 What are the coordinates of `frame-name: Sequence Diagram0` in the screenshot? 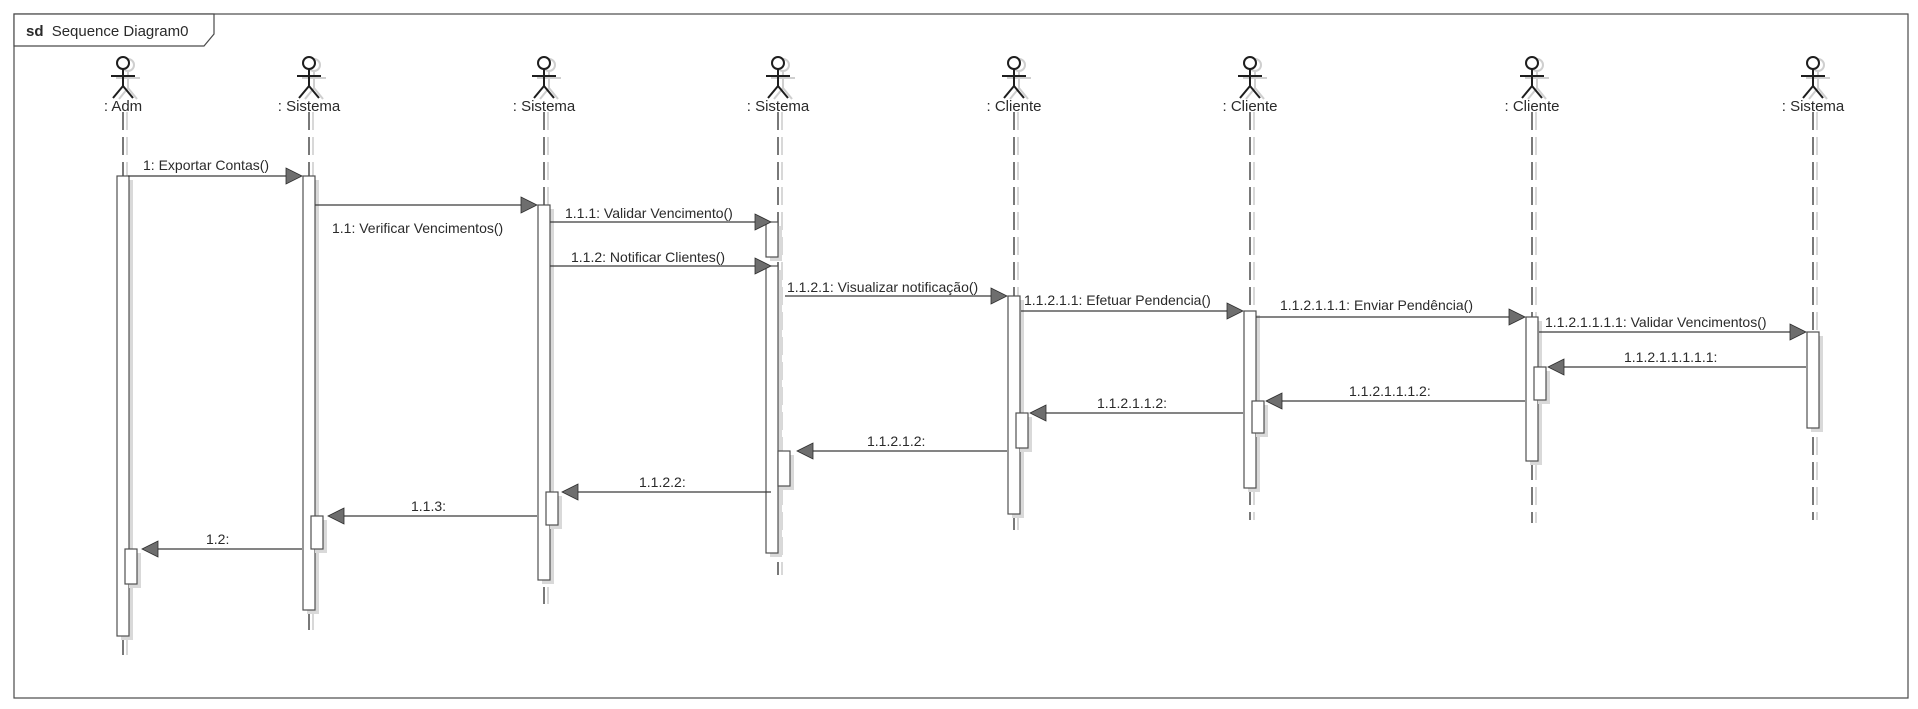 It's located at (120, 31).